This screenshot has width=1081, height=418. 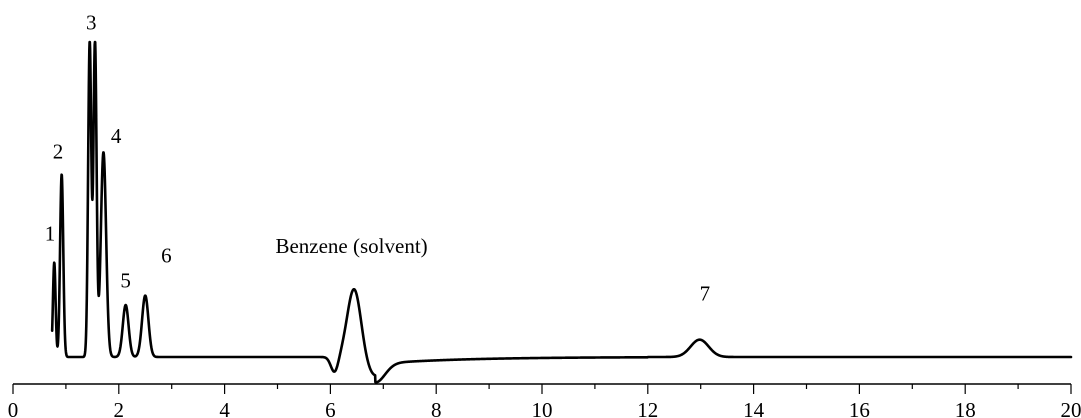 What do you see at coordinates (705, 293) in the screenshot?
I see `peak-label: 7` at bounding box center [705, 293].